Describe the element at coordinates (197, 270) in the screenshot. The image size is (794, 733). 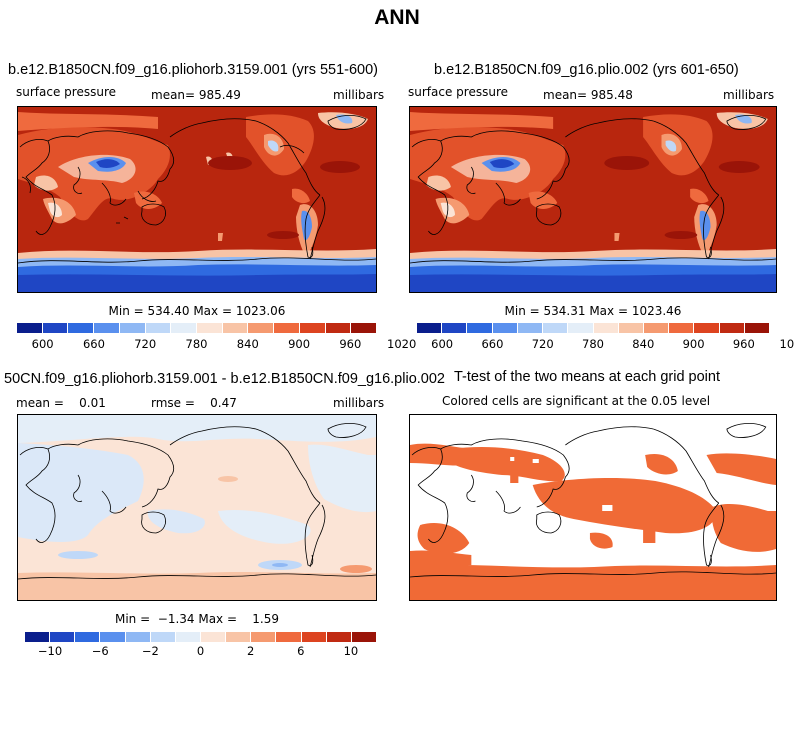
I see `panel1-antarctica` at that location.